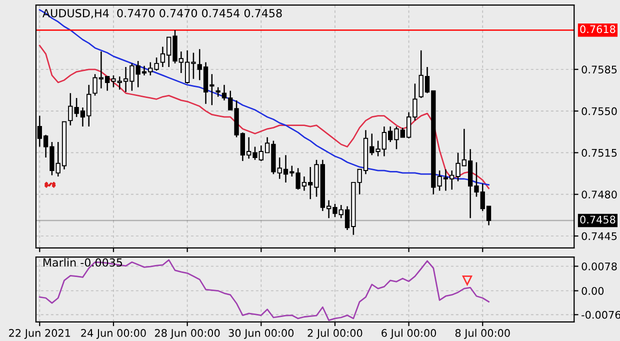 Image resolution: width=620 pixels, height=341 pixels. What do you see at coordinates (598, 220) in the screenshot?
I see `ref-line-label: 0.7458` at bounding box center [598, 220].